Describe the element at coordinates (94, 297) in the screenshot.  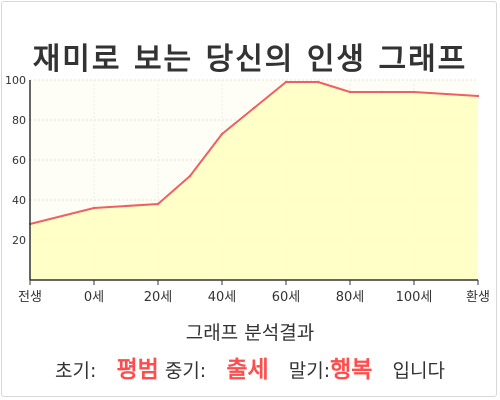
I see `x-tick-label: 0세` at that location.